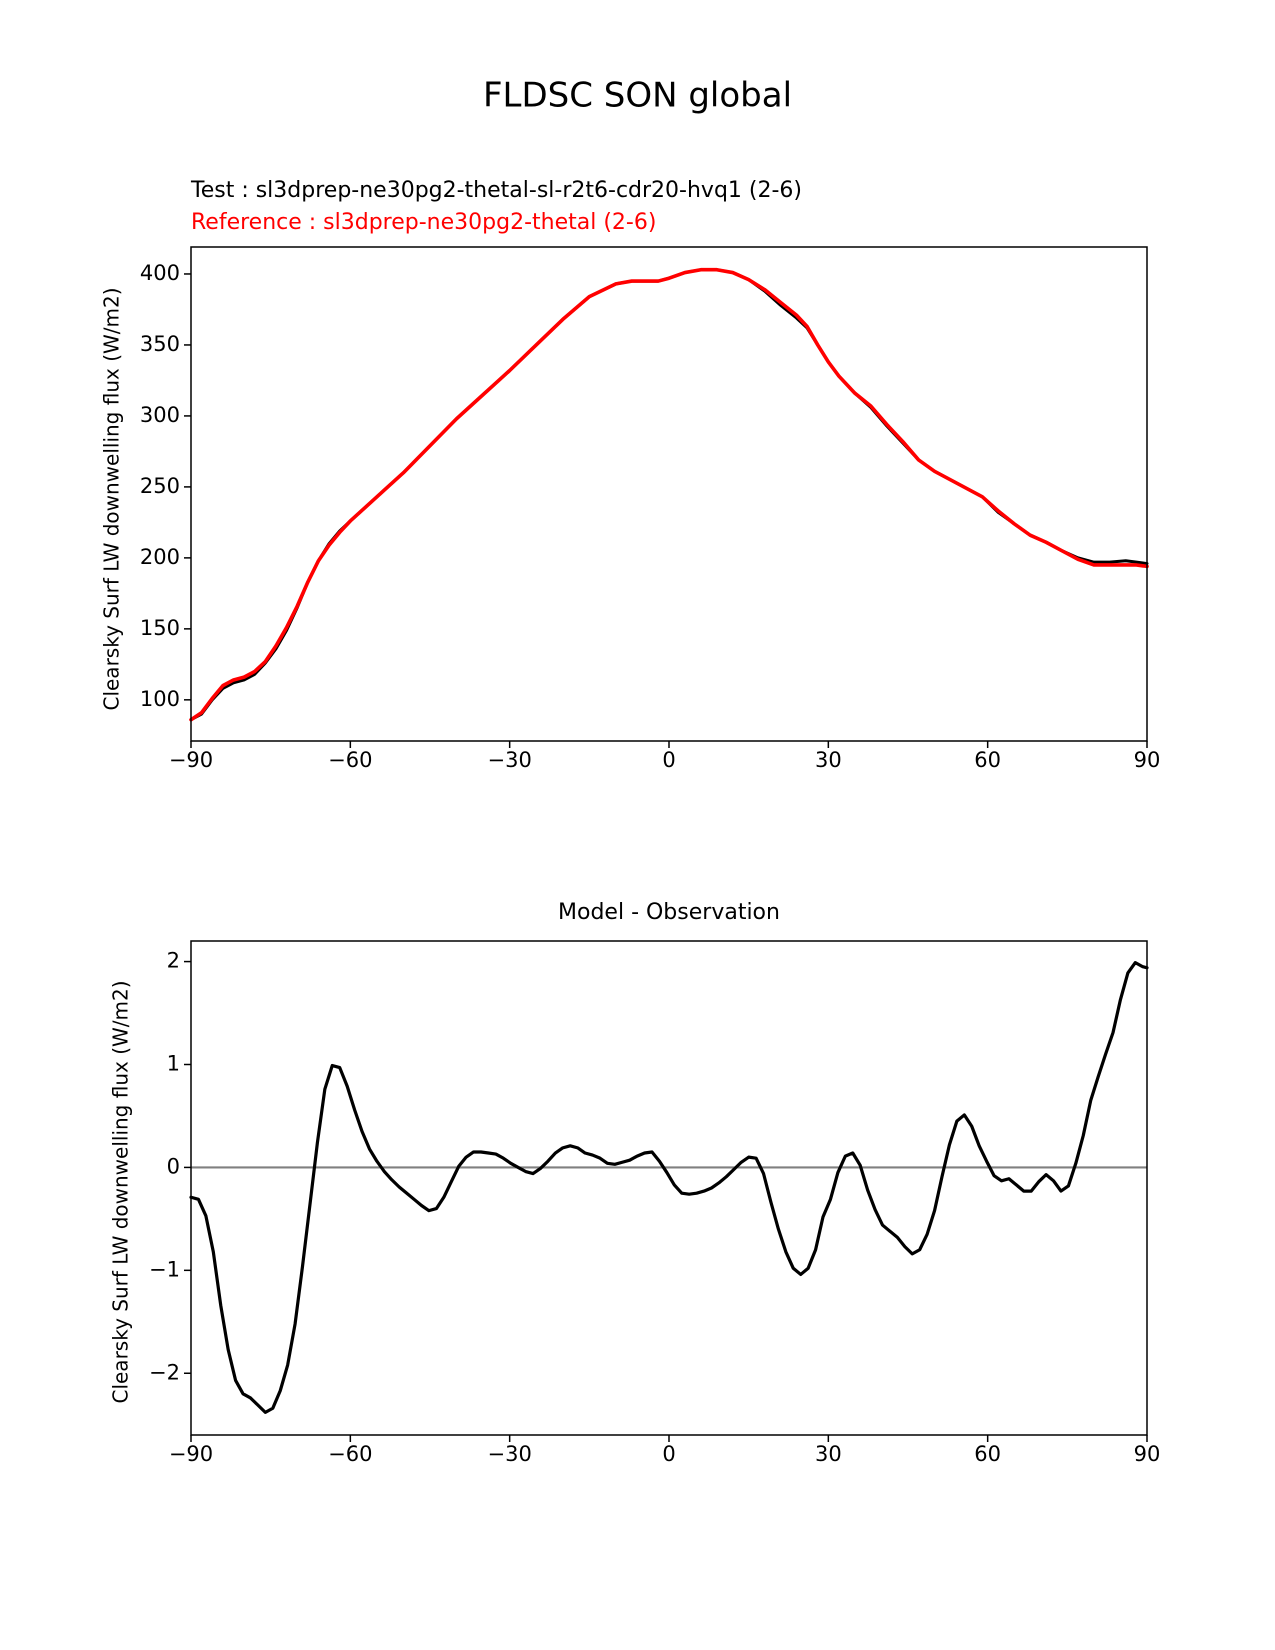 This screenshot has width=1275, height=1650. What do you see at coordinates (173, 1064) in the screenshot?
I see `bottom-y-tick-label: 1` at bounding box center [173, 1064].